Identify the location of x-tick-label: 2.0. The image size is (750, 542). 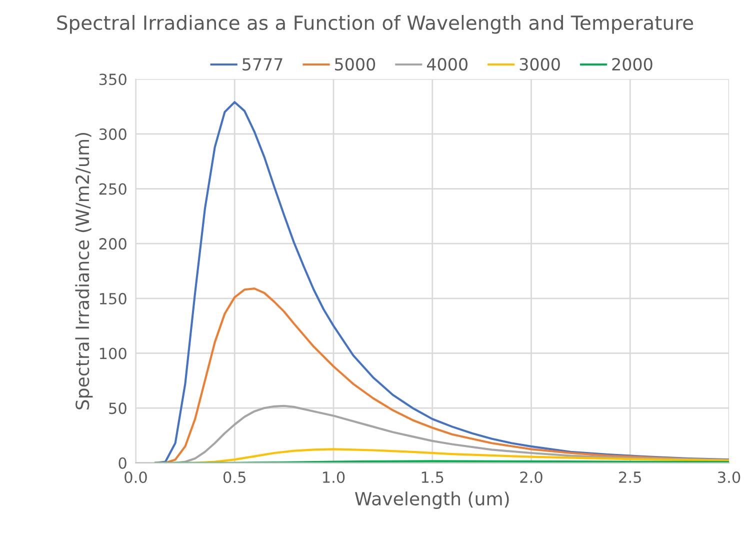
(531, 477).